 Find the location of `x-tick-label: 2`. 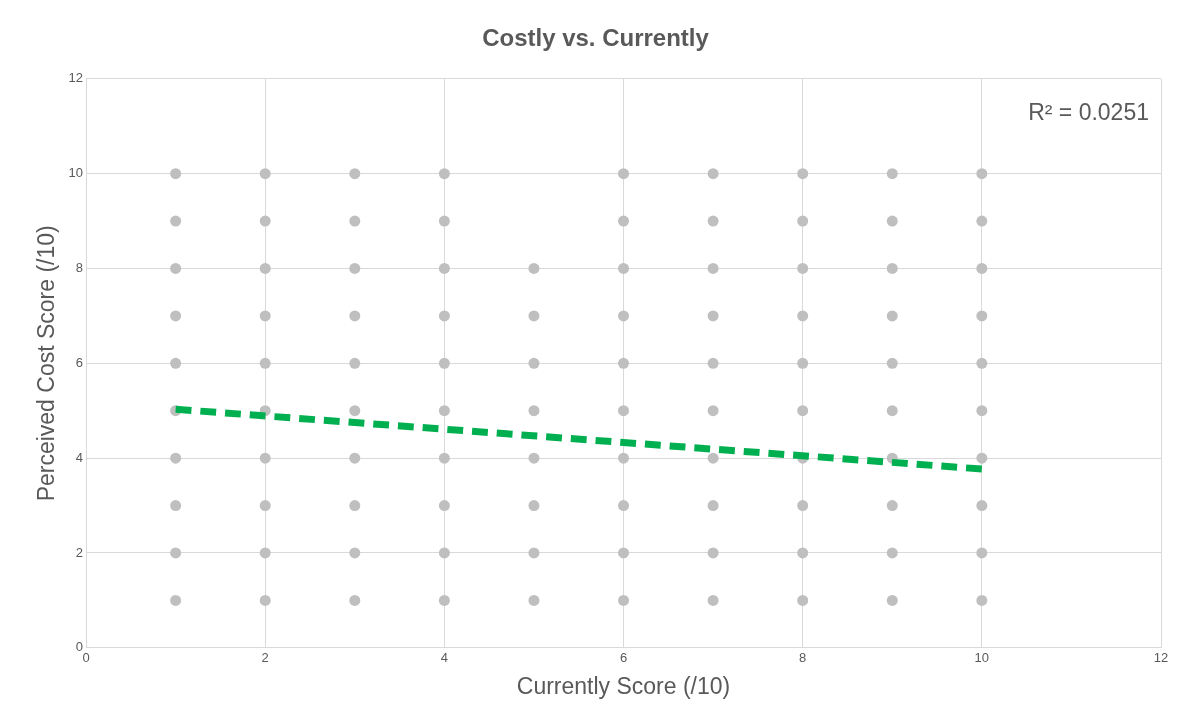

x-tick-label: 2 is located at coordinates (265, 658).